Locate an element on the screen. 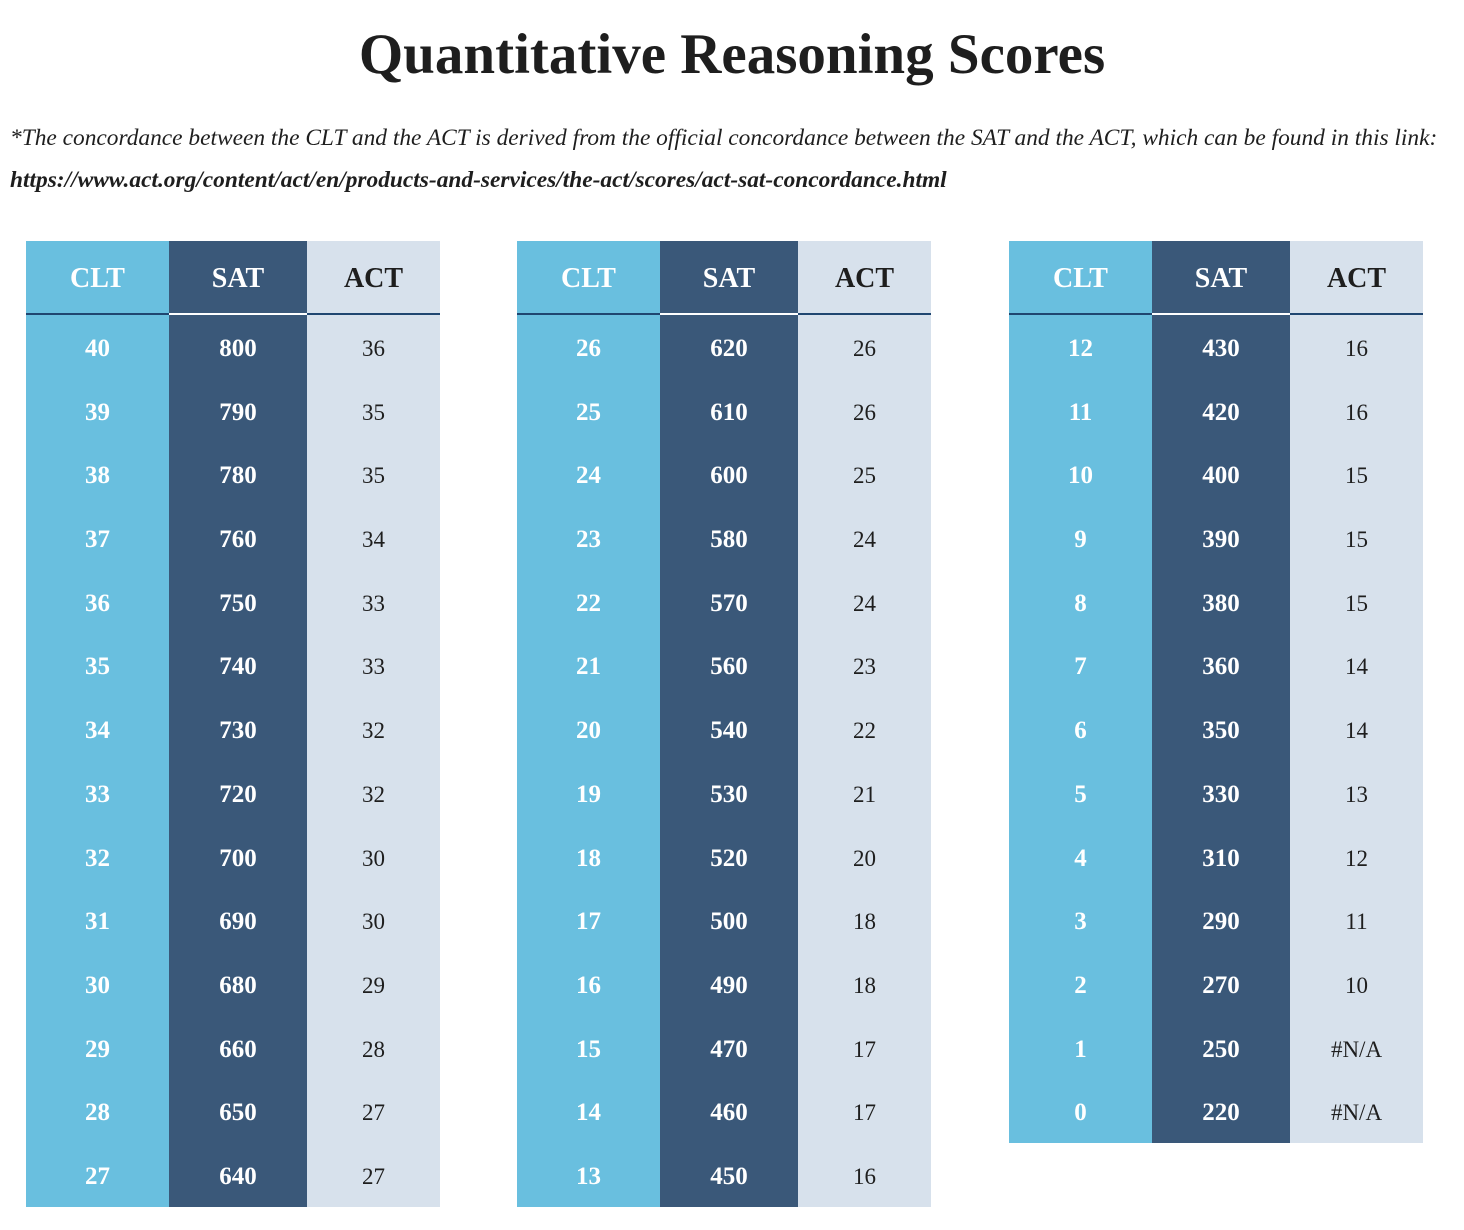 This screenshot has height=1230, width=1464. sat-cell: 290 is located at coordinates (1221, 922).